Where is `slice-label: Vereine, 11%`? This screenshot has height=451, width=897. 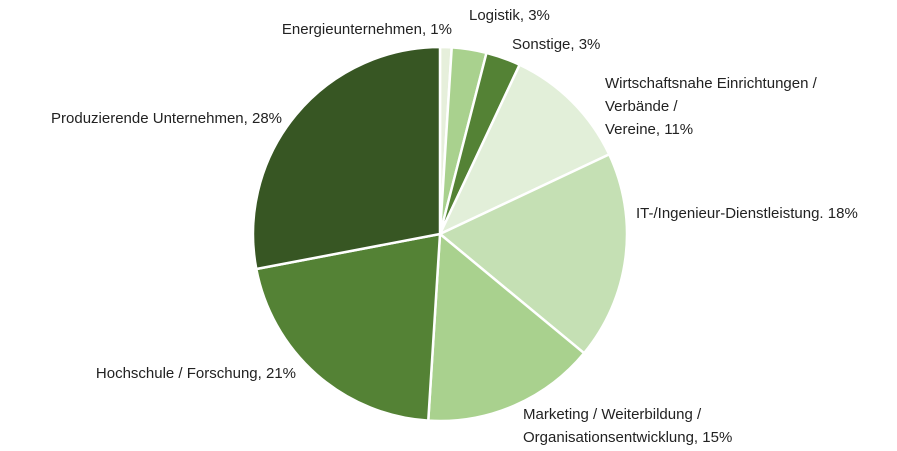
slice-label: Vereine, 11% is located at coordinates (649, 129).